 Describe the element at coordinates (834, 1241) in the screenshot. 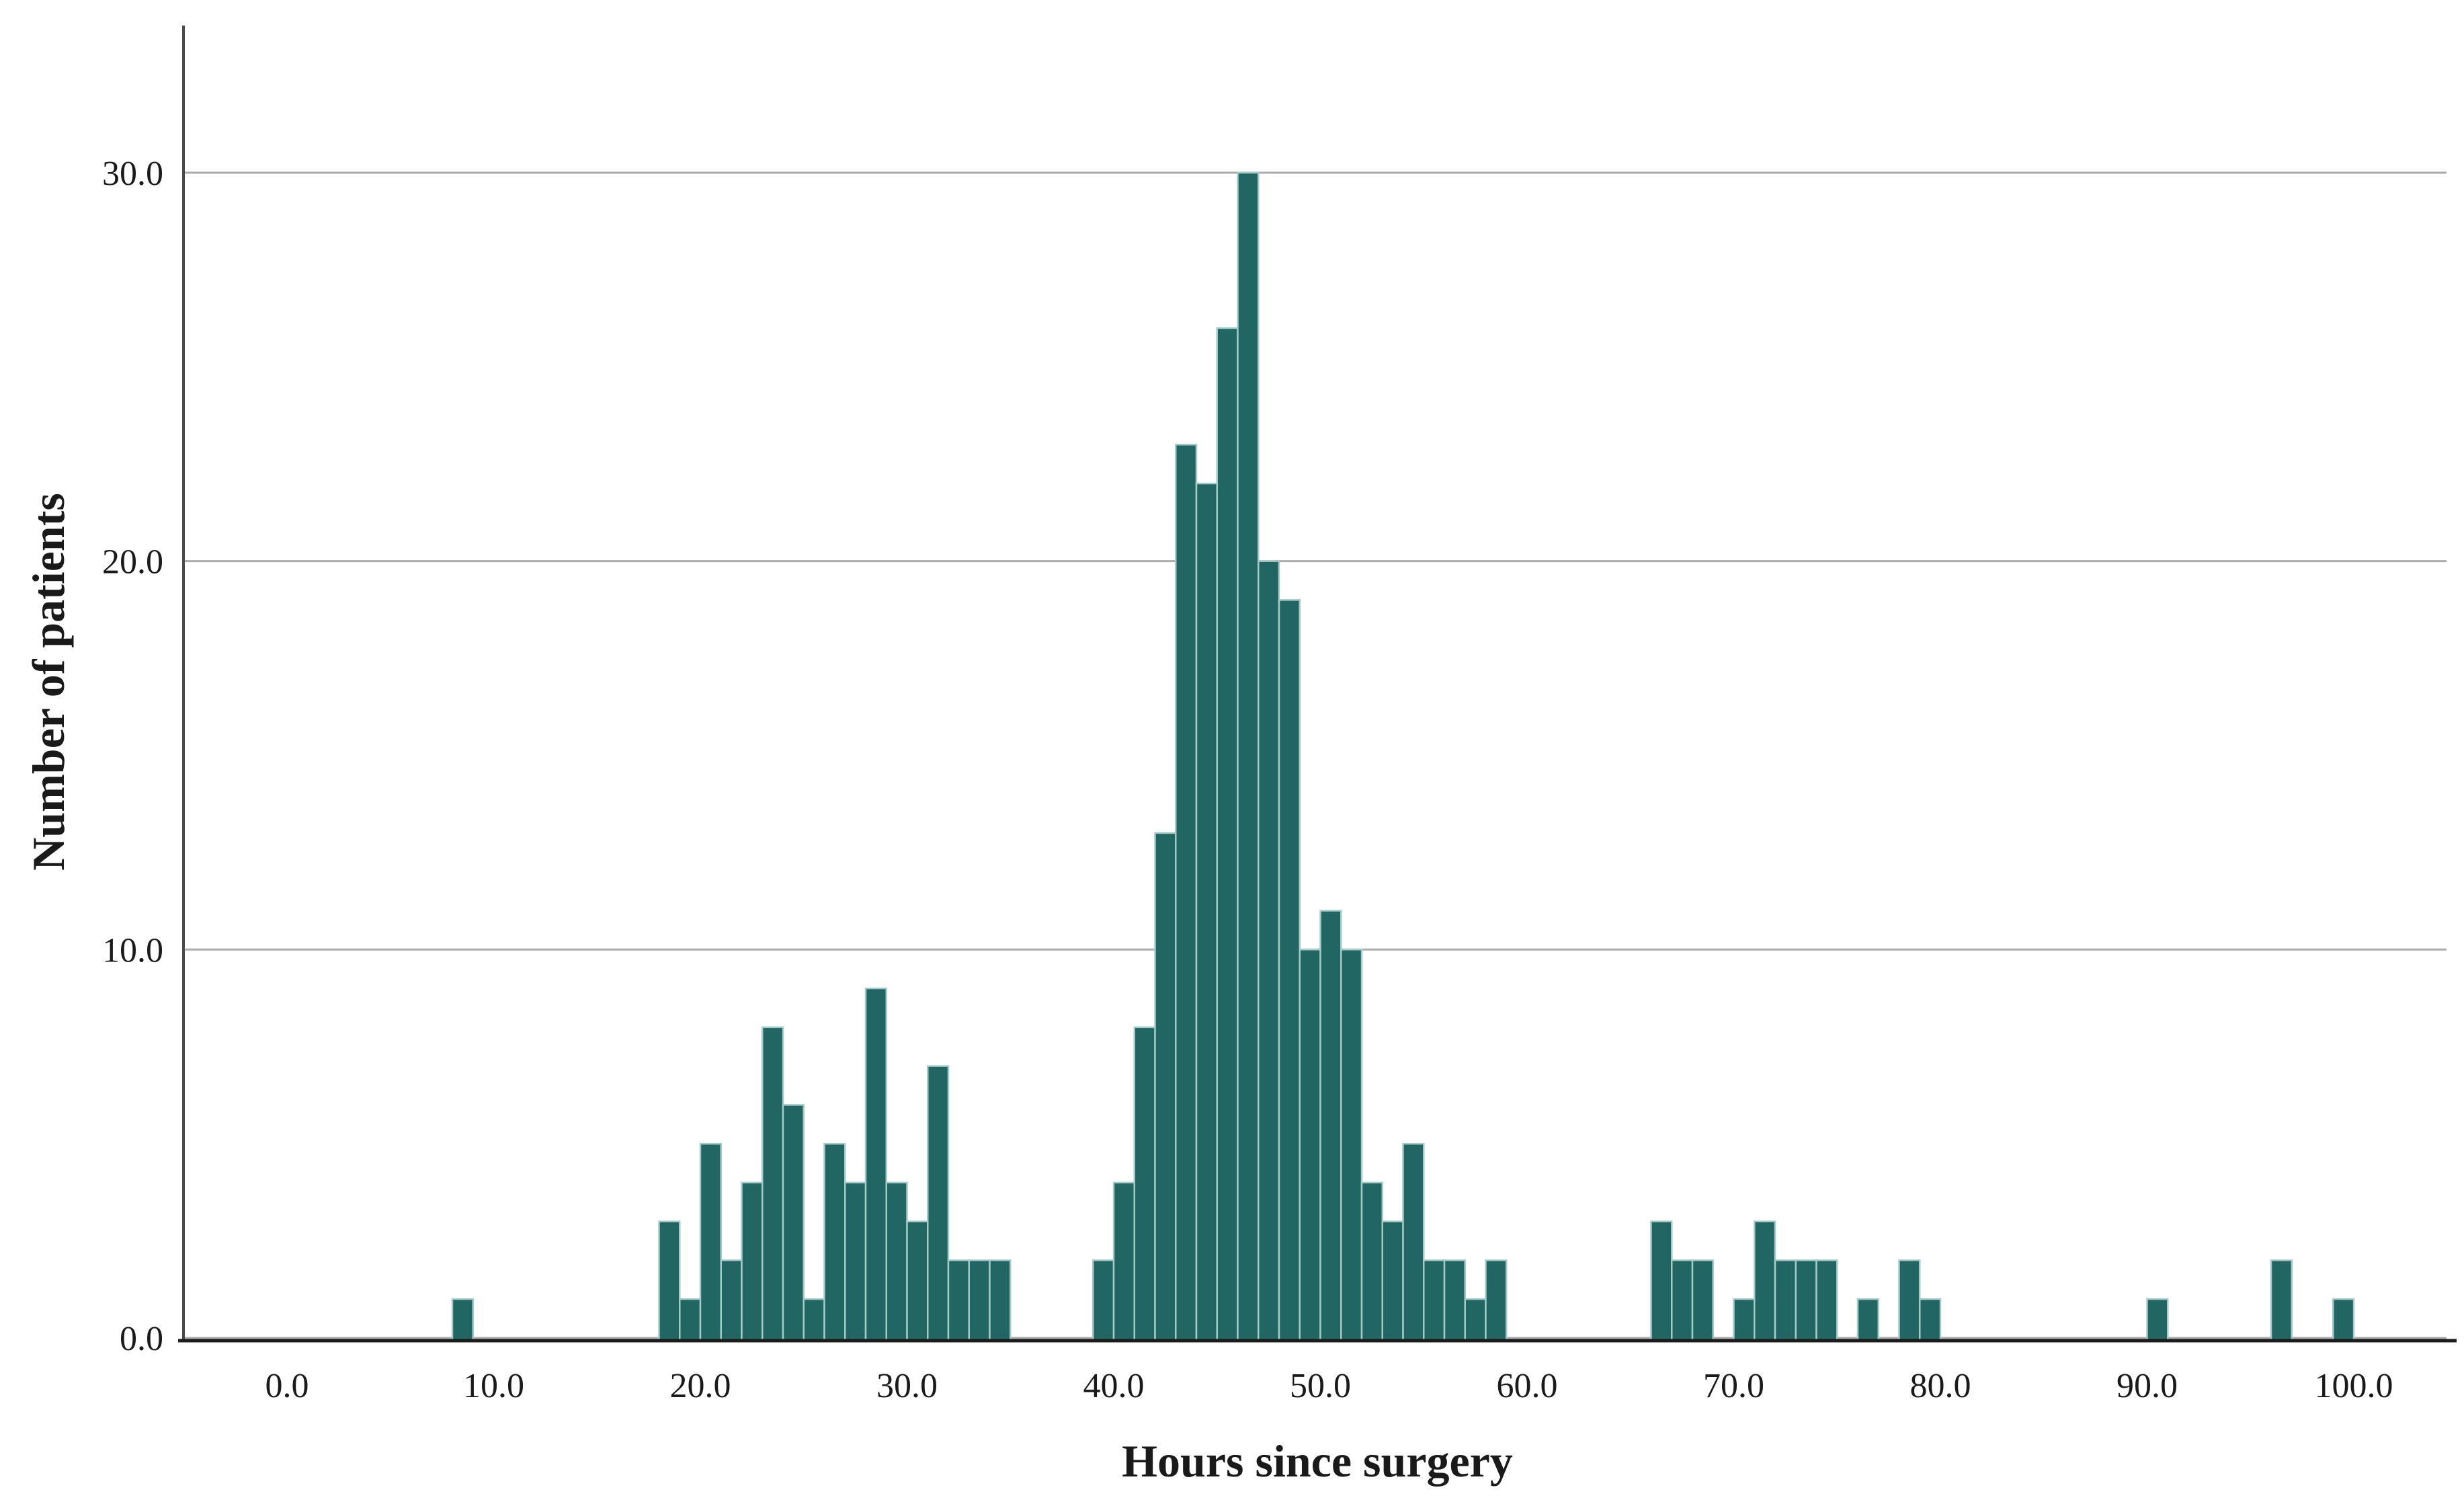

I see `histogram-bar-h26` at that location.